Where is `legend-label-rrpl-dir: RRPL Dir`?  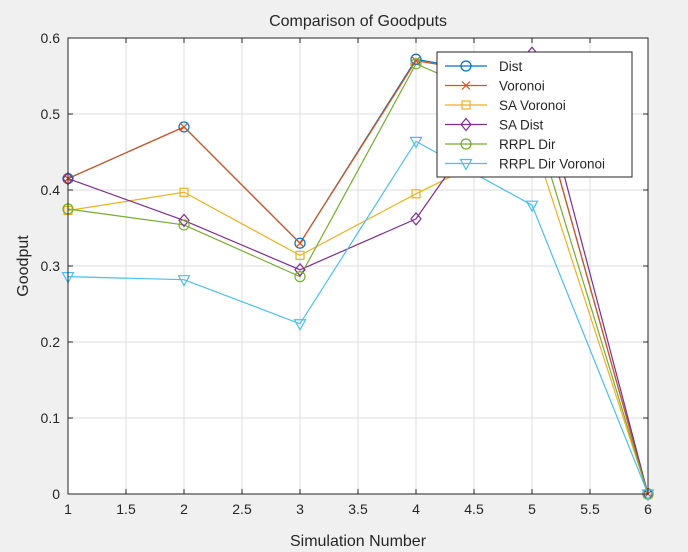 legend-label-rrpl-dir: RRPL Dir is located at coordinates (527, 144).